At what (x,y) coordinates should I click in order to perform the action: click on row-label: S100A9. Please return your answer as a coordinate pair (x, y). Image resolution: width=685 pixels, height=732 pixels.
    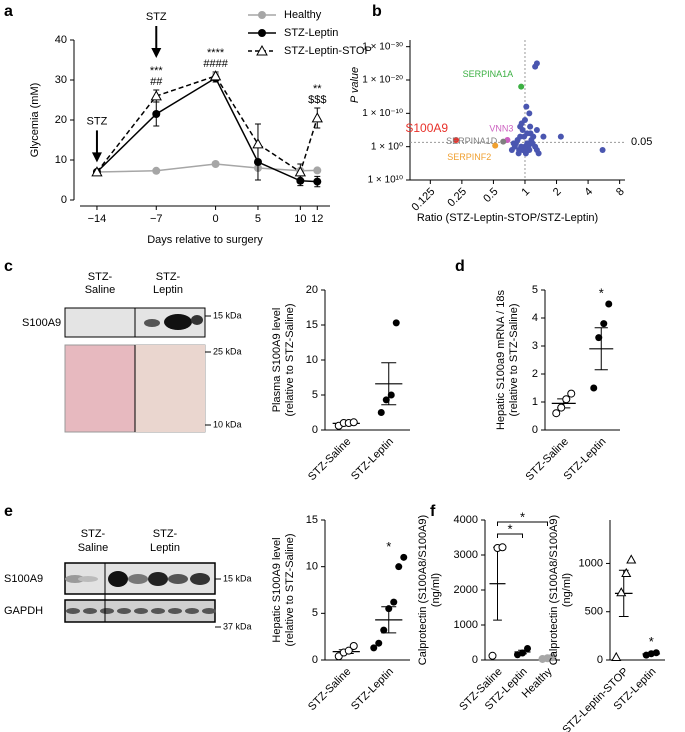
    Looking at the image, I should click on (41, 323).